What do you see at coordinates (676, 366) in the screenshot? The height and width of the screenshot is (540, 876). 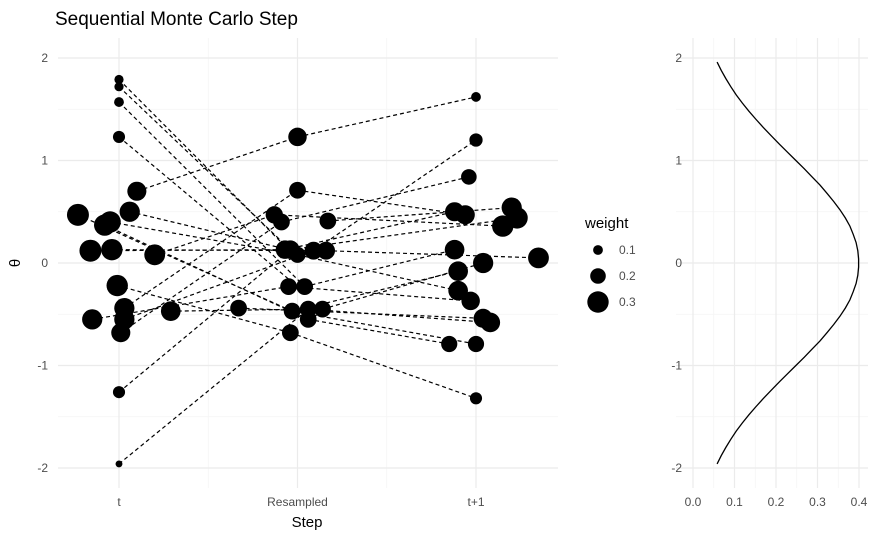 I see `density-y-tick-label: -1` at bounding box center [676, 366].